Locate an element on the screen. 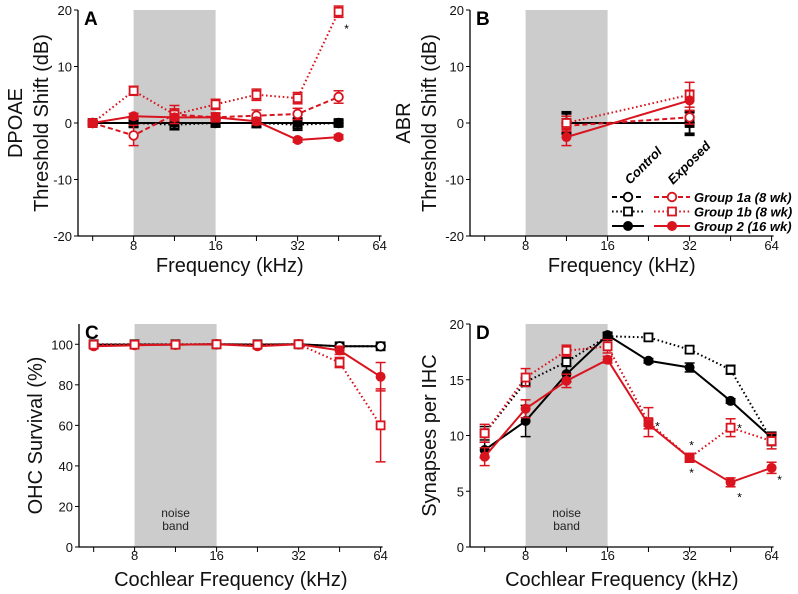 Image resolution: width=798 pixels, height=594 pixels. y-tick-label: 80 is located at coordinates (66, 385).